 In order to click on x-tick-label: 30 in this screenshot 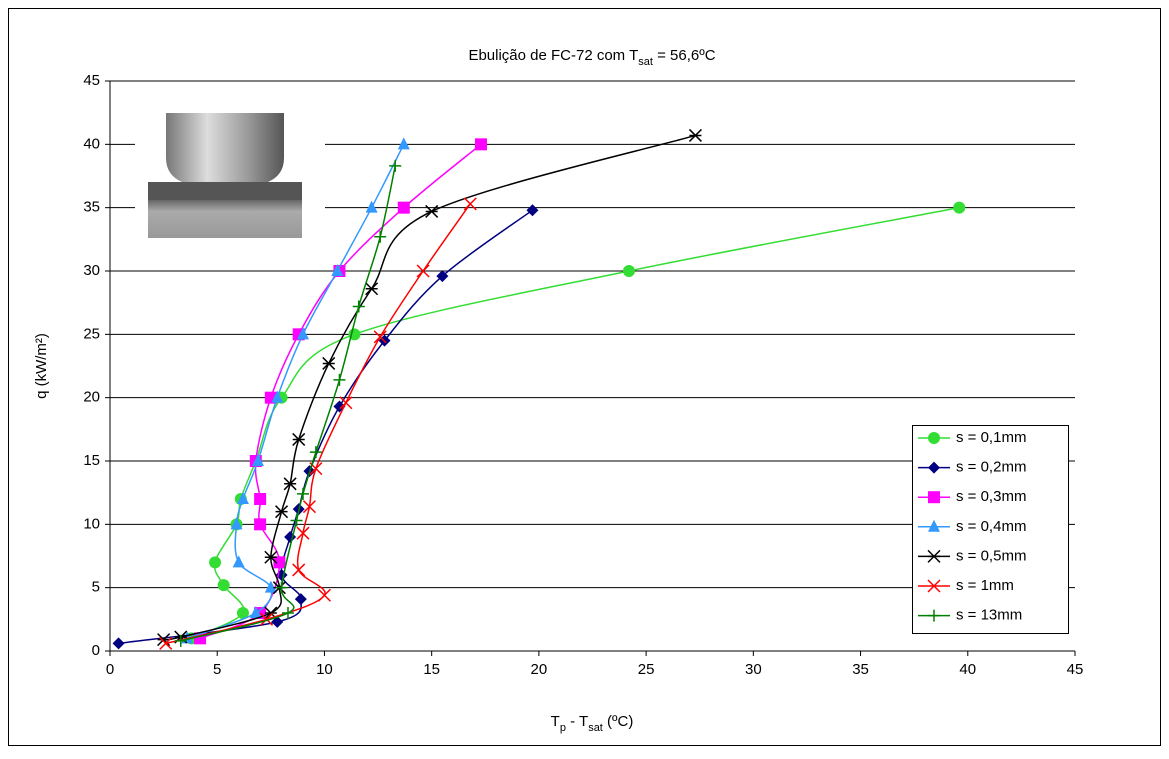, I will do `click(753, 669)`.